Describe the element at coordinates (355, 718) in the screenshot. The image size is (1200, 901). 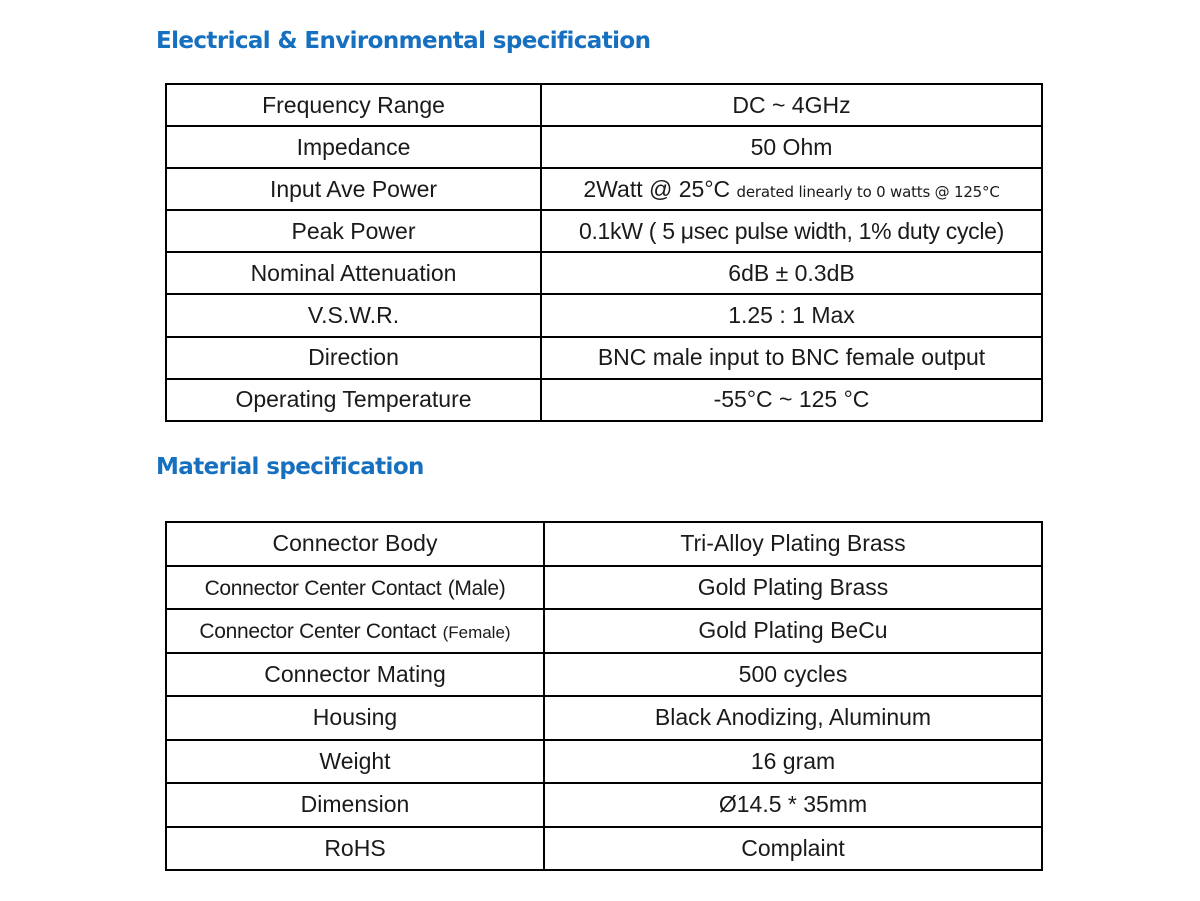
I see `spec-label: Housing` at that location.